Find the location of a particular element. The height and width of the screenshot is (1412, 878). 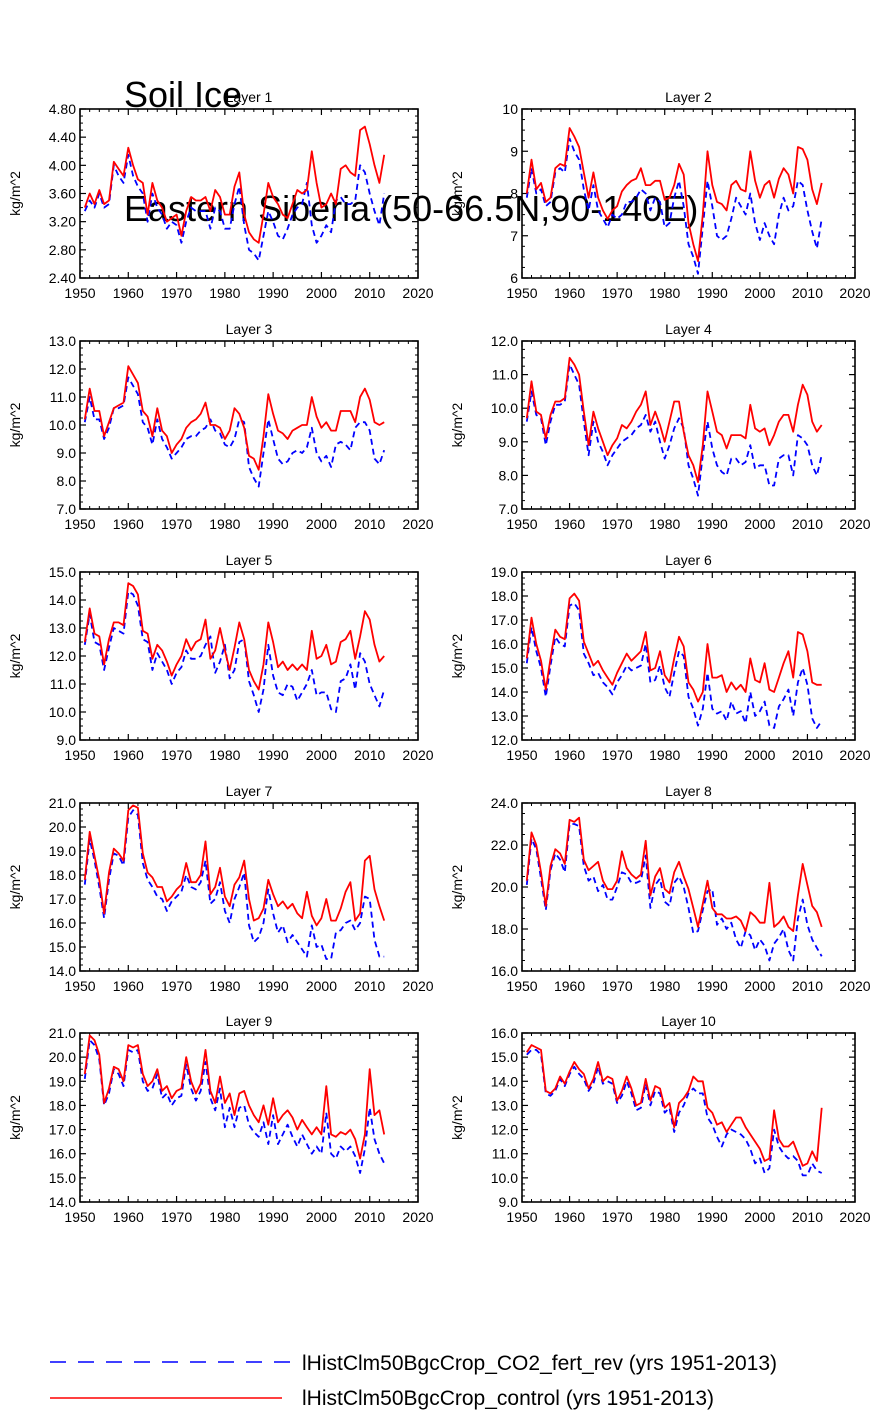

panel-title: Layer 9 is located at coordinates (249, 1021).